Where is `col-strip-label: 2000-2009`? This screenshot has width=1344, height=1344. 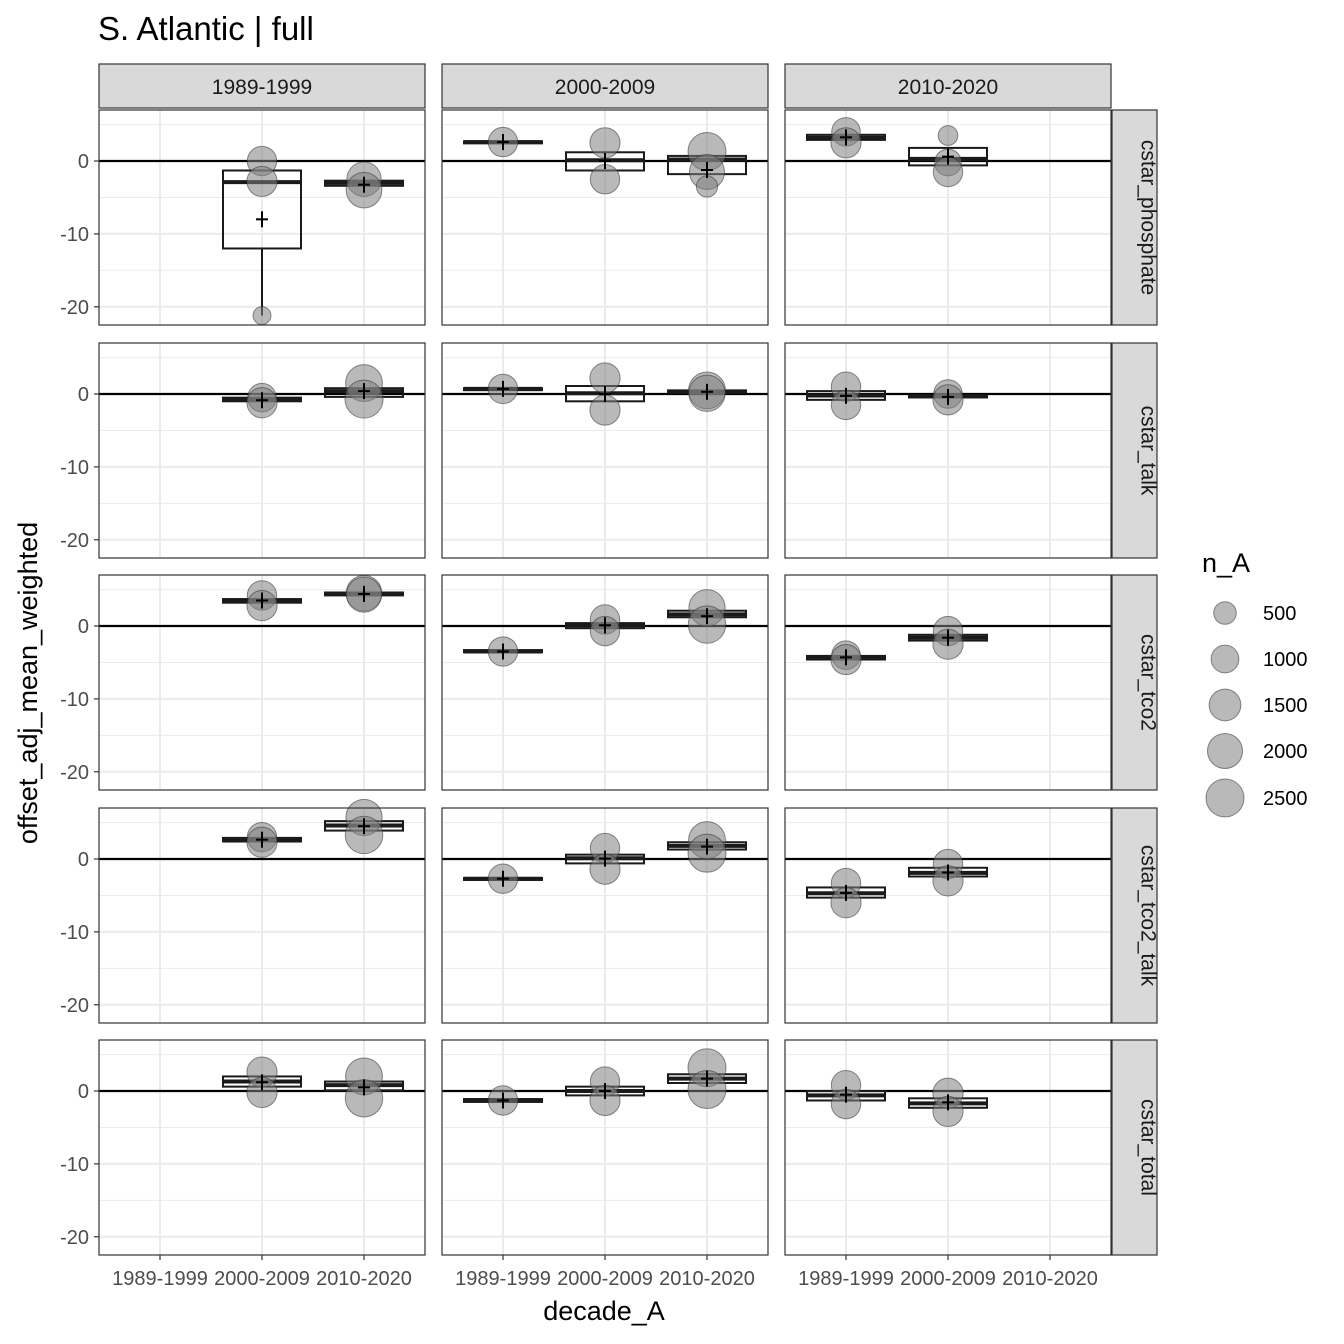
col-strip-label: 2000-2009 is located at coordinates (605, 87).